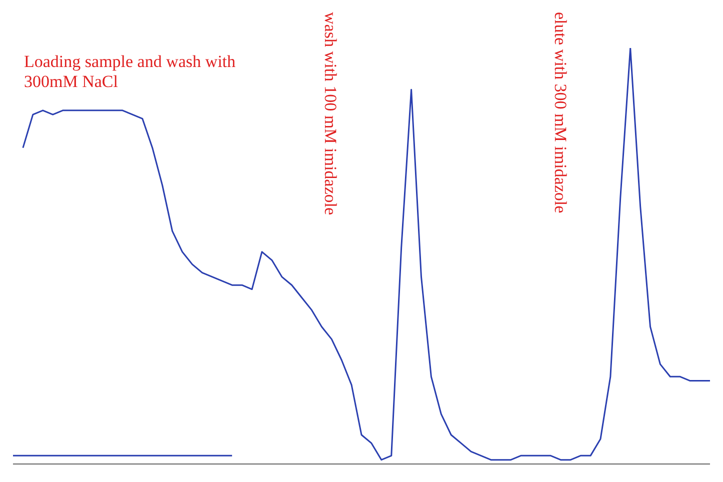 The width and height of the screenshot is (723, 482). I want to click on annotation: Loading sample and wash with 300mM NaCl, so click(131, 72).